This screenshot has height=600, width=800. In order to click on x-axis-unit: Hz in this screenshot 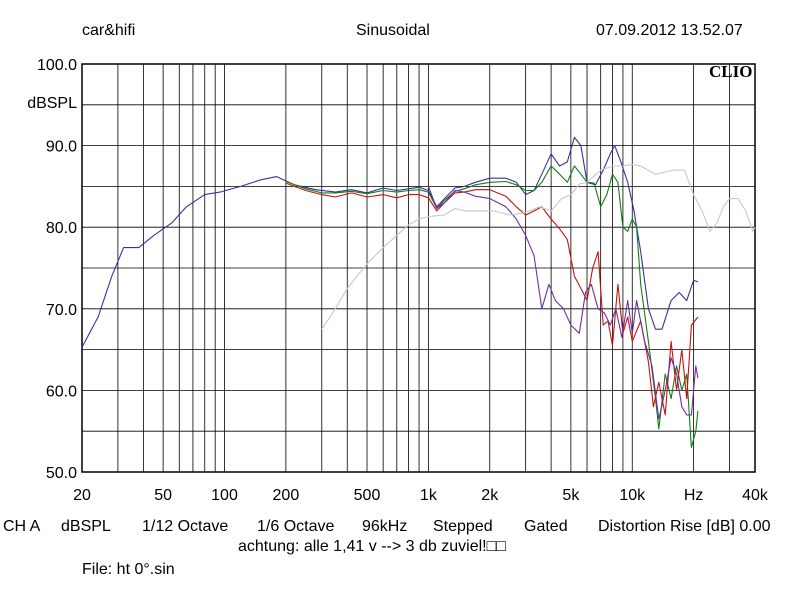, I will do `click(694, 495)`.